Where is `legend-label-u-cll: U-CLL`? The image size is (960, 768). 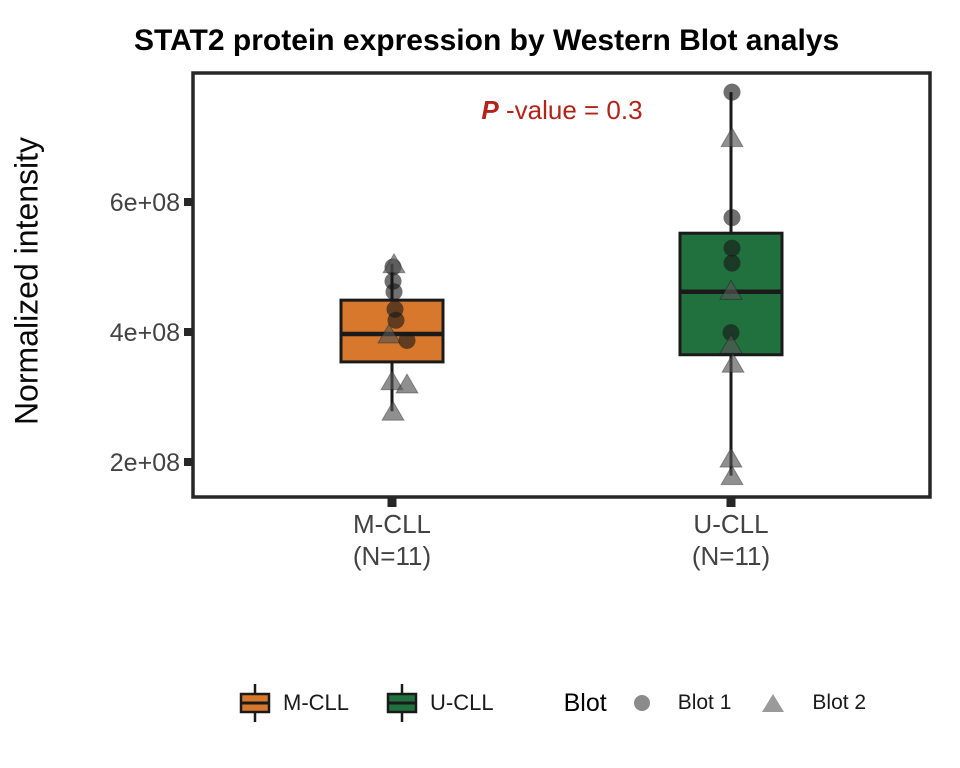
legend-label-u-cll: U-CLL is located at coordinates (462, 702).